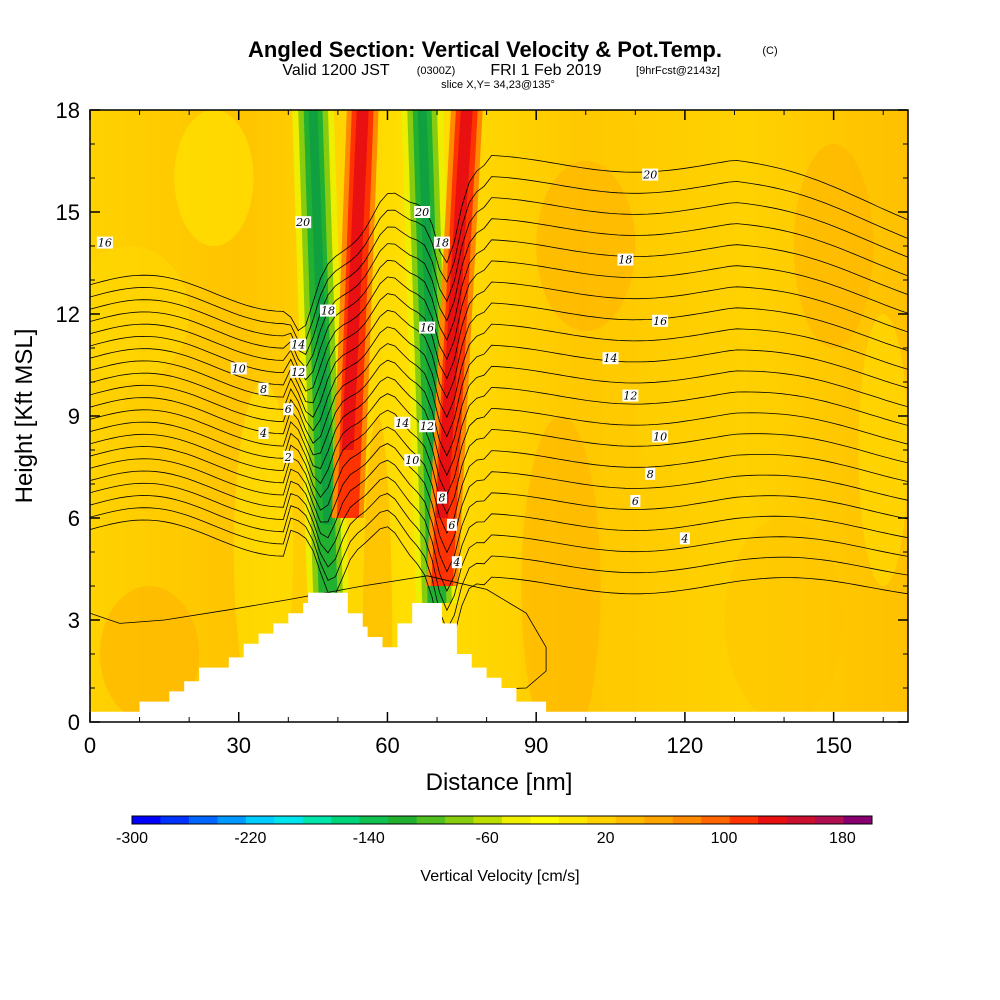 This screenshot has height=1000, width=1000. Describe the element at coordinates (68, 212) in the screenshot. I see `y-tick-label: 15` at that location.